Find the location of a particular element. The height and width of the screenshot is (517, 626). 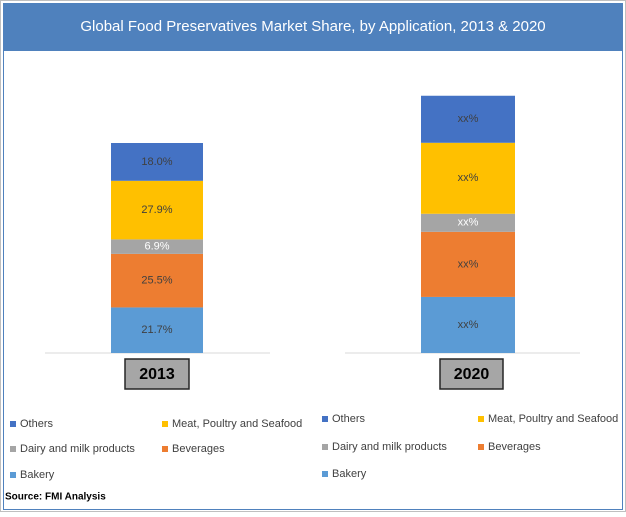

category-label: 2020 is located at coordinates (472, 374).